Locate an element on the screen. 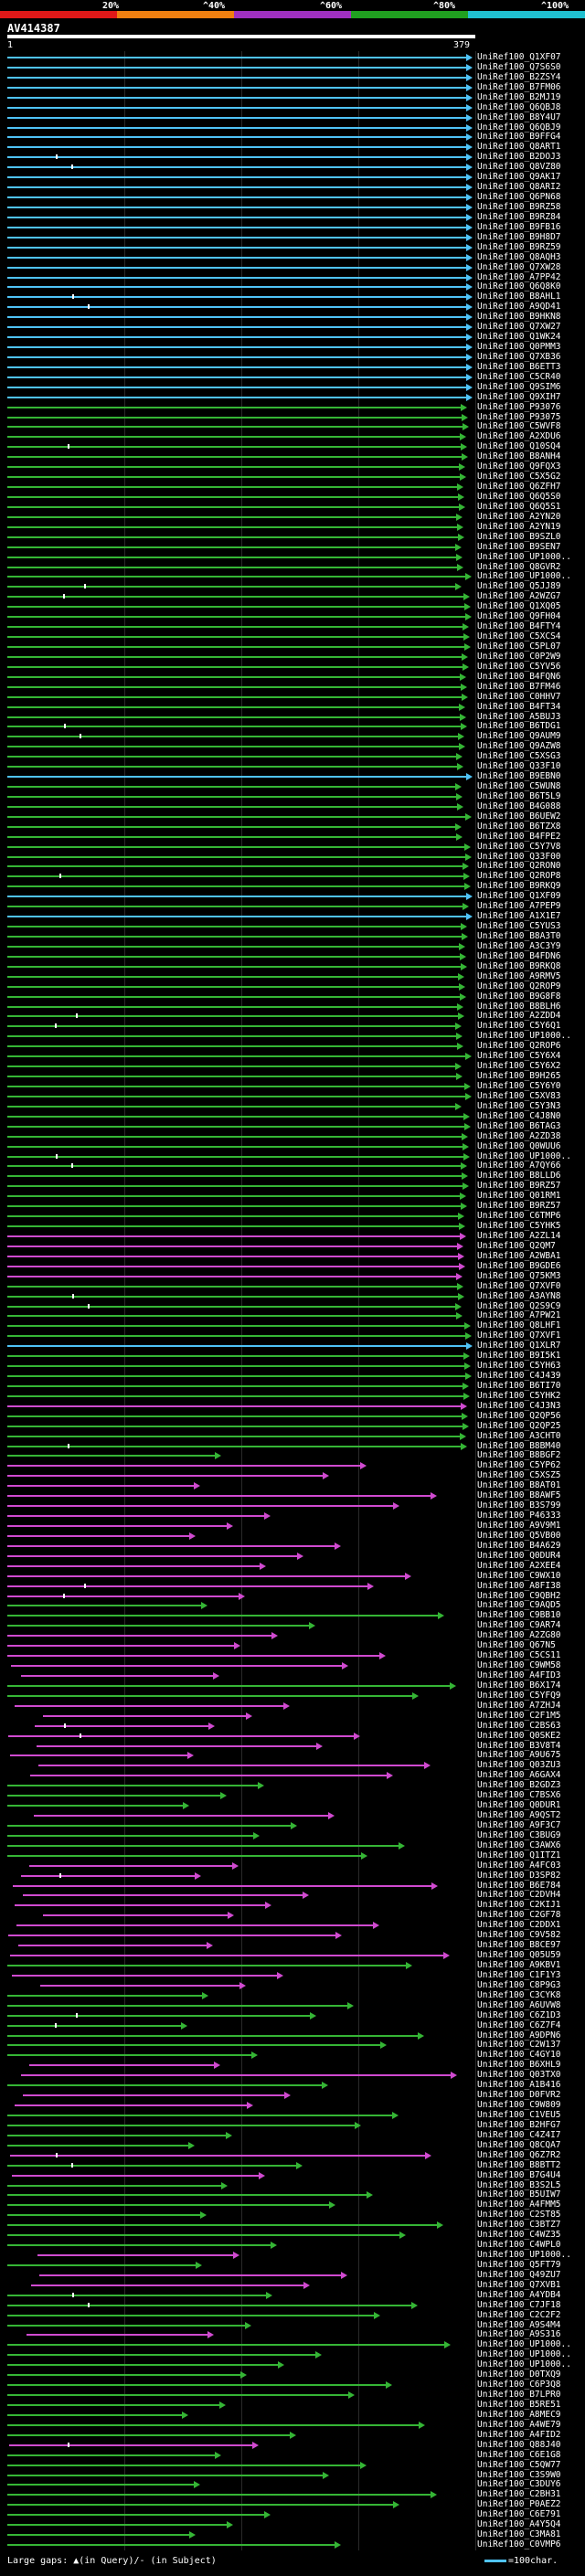 The image size is (585, 2576). hit-label: UniRef100_B9RKQ8 is located at coordinates (519, 965).